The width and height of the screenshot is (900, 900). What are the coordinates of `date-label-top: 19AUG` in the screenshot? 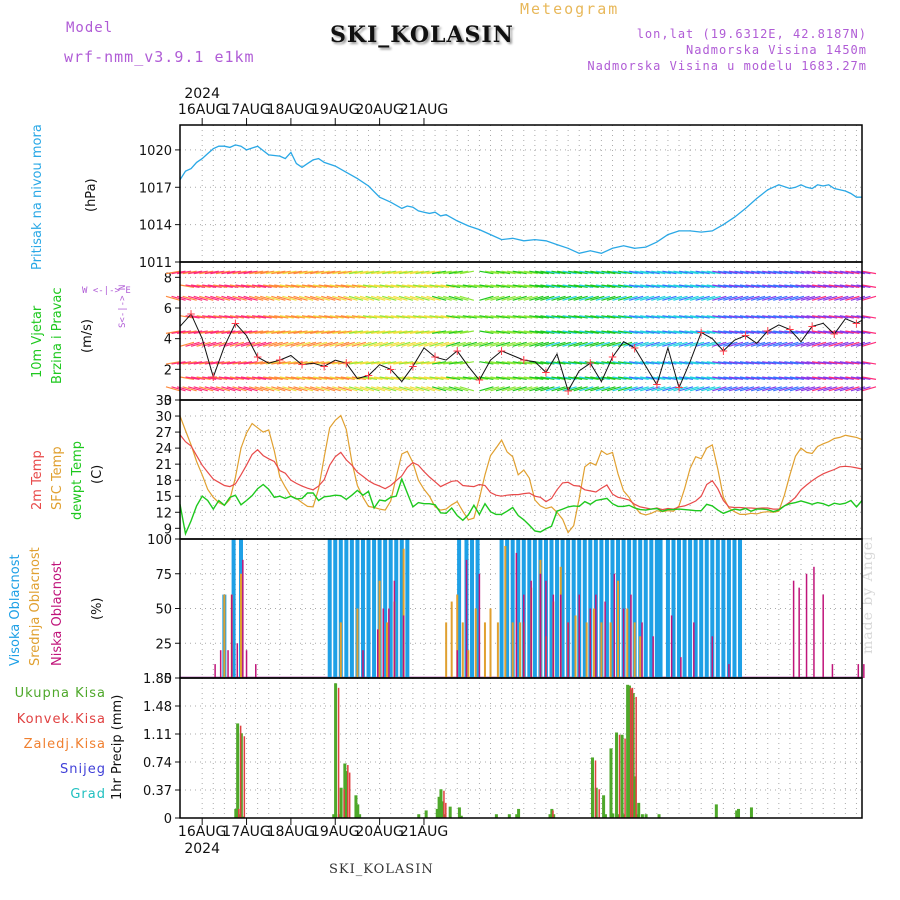 It's located at (335, 110).